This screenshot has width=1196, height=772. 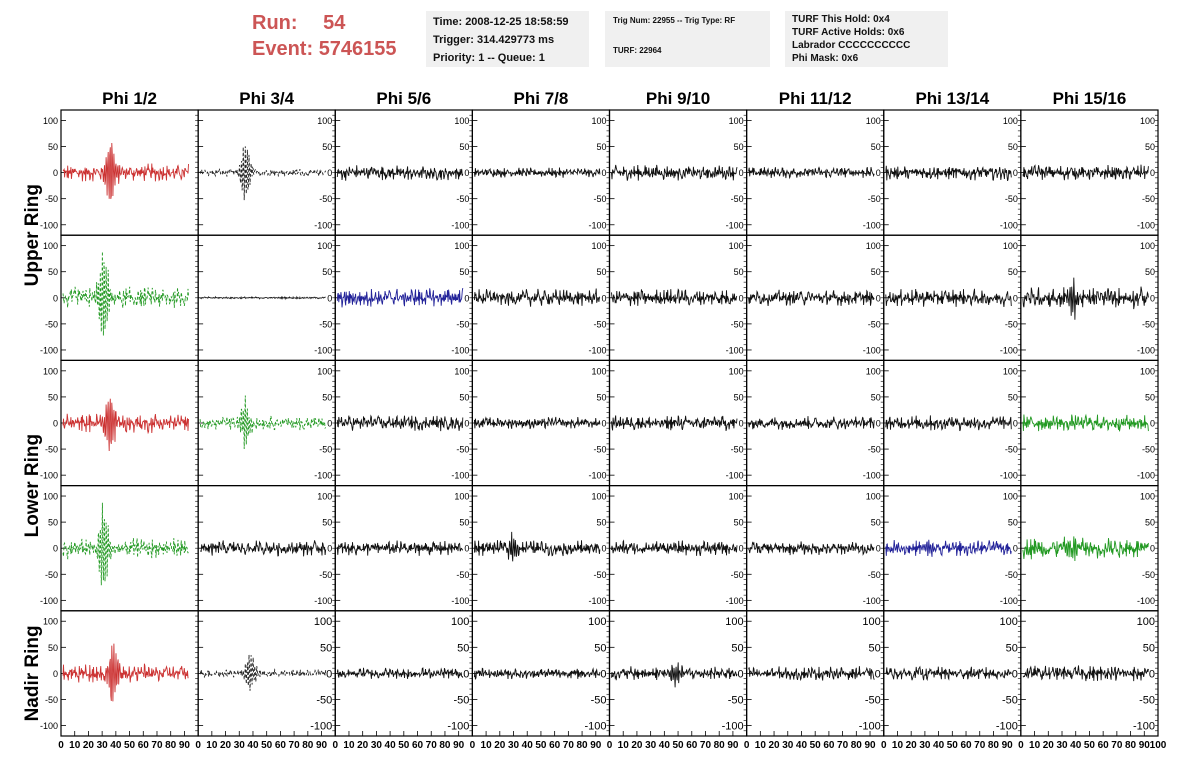 What do you see at coordinates (815, 98) in the screenshot?
I see `column-header: Phi 11/12` at bounding box center [815, 98].